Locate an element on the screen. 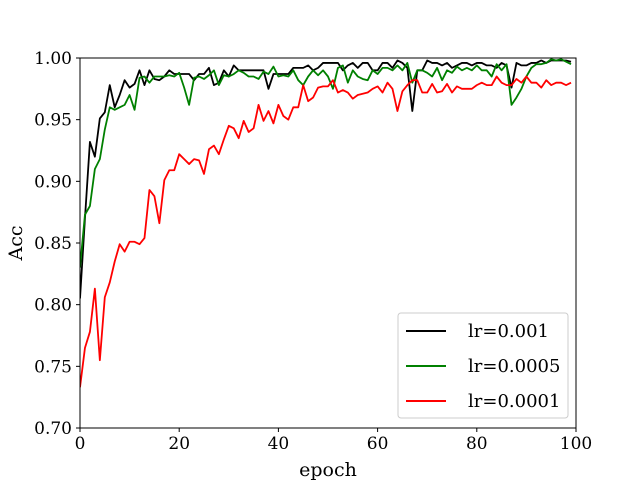  y-tick-label: 0.80 is located at coordinates (53, 306).